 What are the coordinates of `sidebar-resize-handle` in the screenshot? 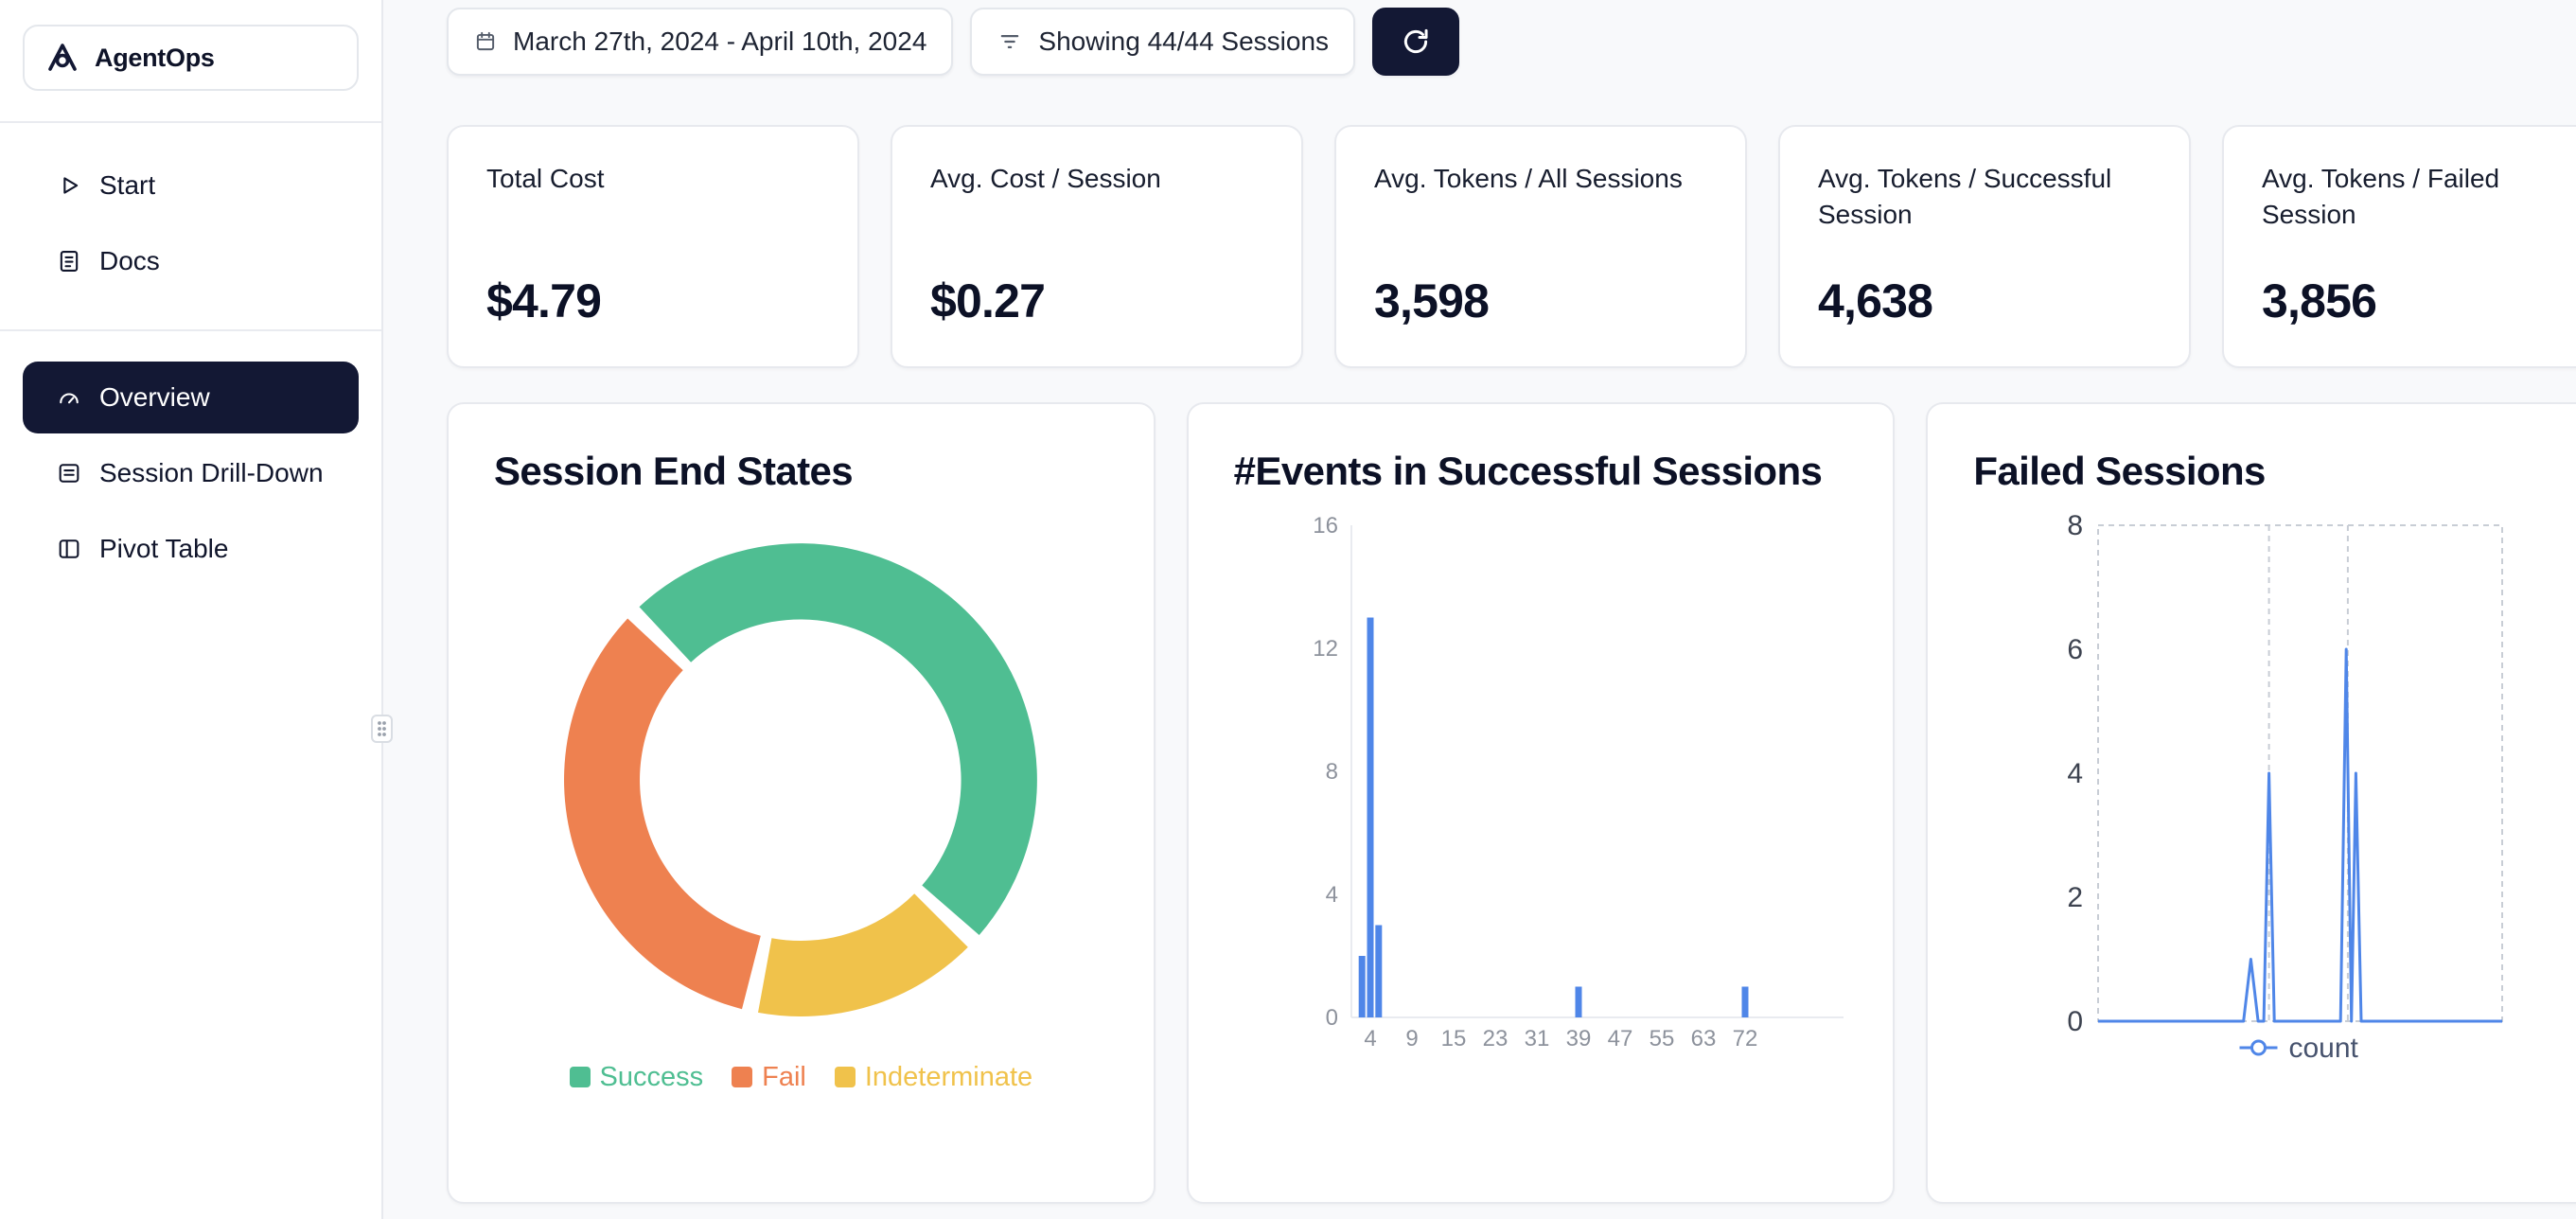 It's located at (382, 729).